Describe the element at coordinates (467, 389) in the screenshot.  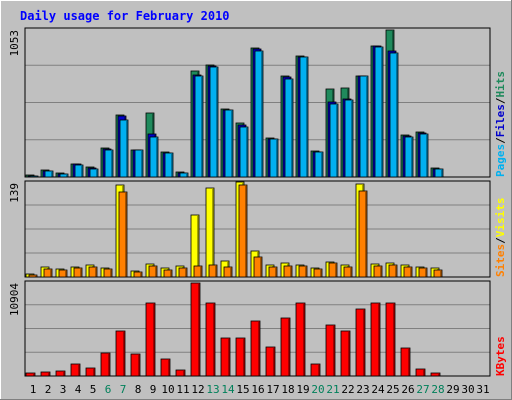
I see `x-tick-day-30: 30` at that location.